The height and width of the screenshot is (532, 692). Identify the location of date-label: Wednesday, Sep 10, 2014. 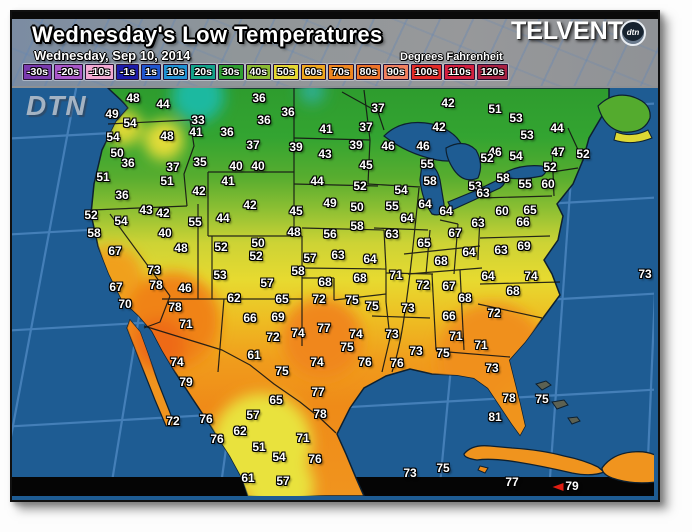
(112, 55).